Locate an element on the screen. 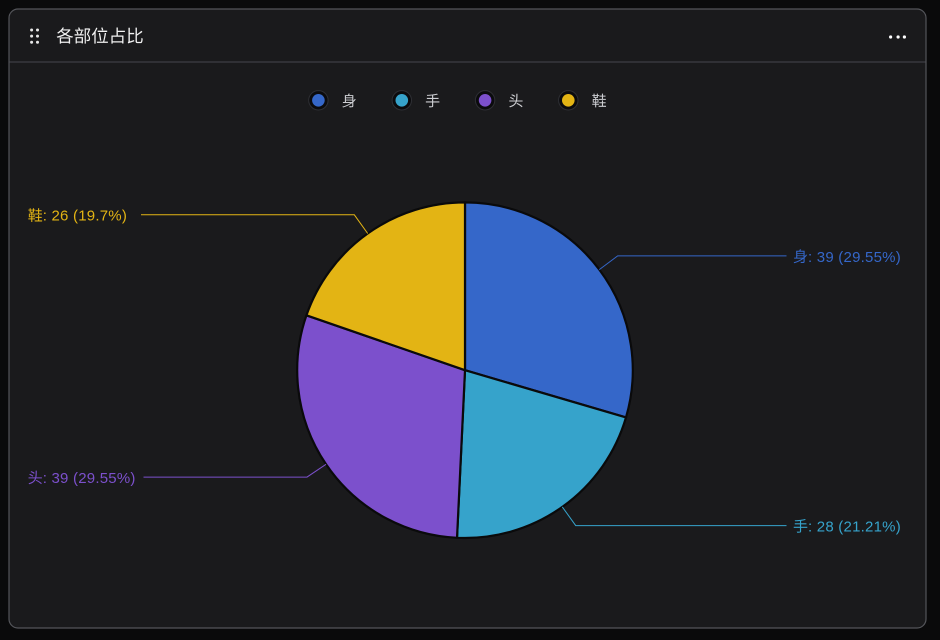 The height and width of the screenshot is (640, 940). svg-text:: 26 (19.7%): : 26 (19.7%) is located at coordinates (85, 216).